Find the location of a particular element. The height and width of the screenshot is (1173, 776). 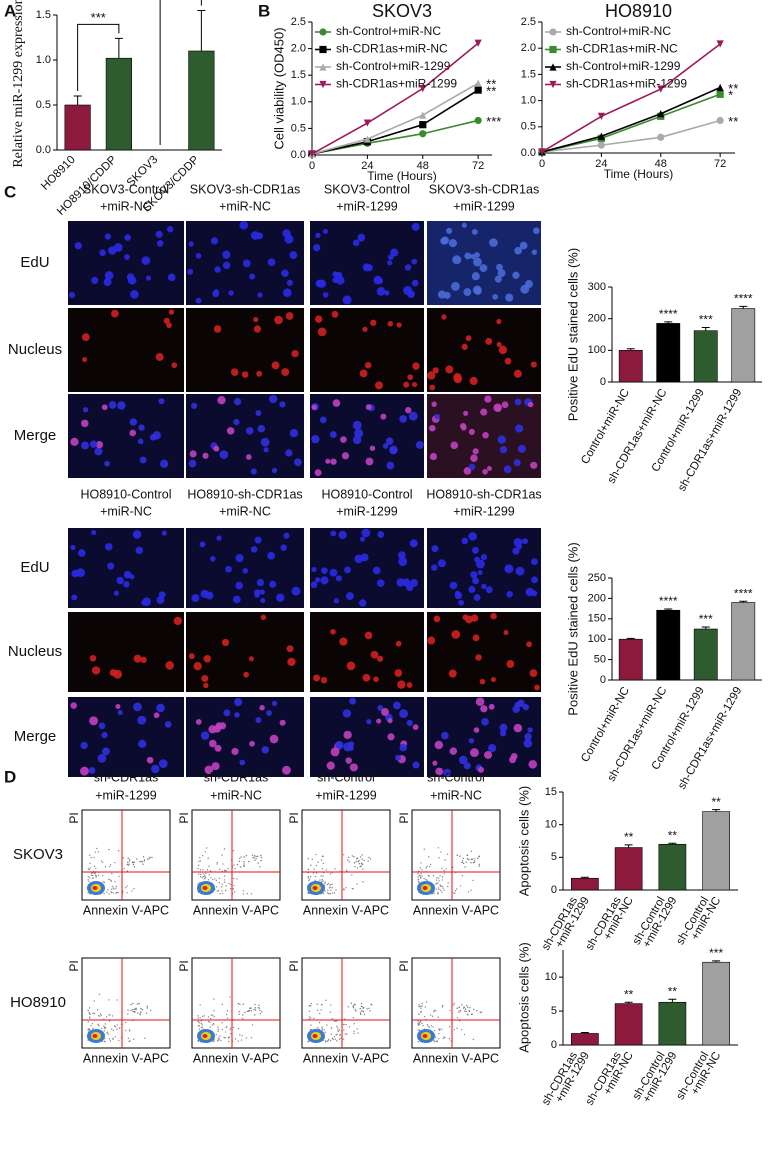

legend-label: sh-Control+miR-NC is located at coordinates (388, 31).